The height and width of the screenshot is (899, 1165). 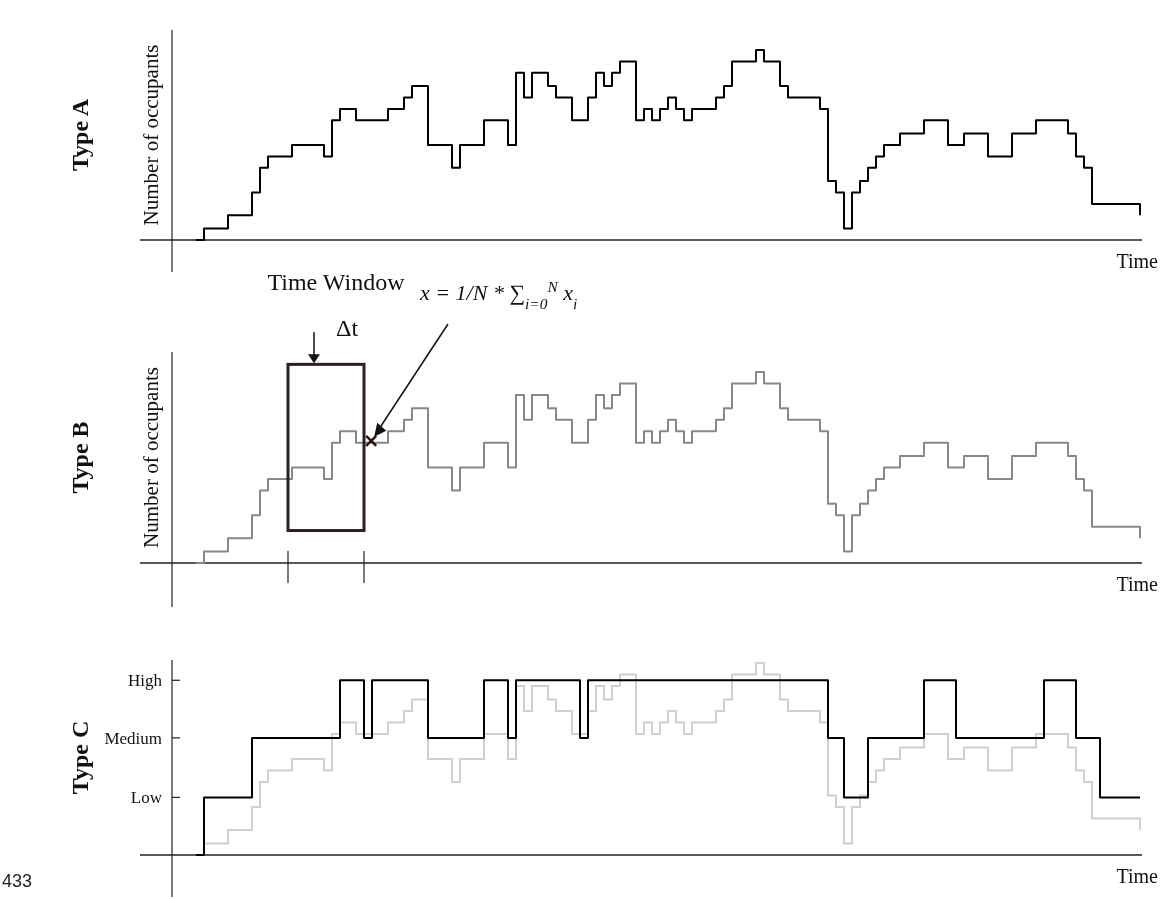 I want to click on text: Time Window, so click(x=336, y=282).